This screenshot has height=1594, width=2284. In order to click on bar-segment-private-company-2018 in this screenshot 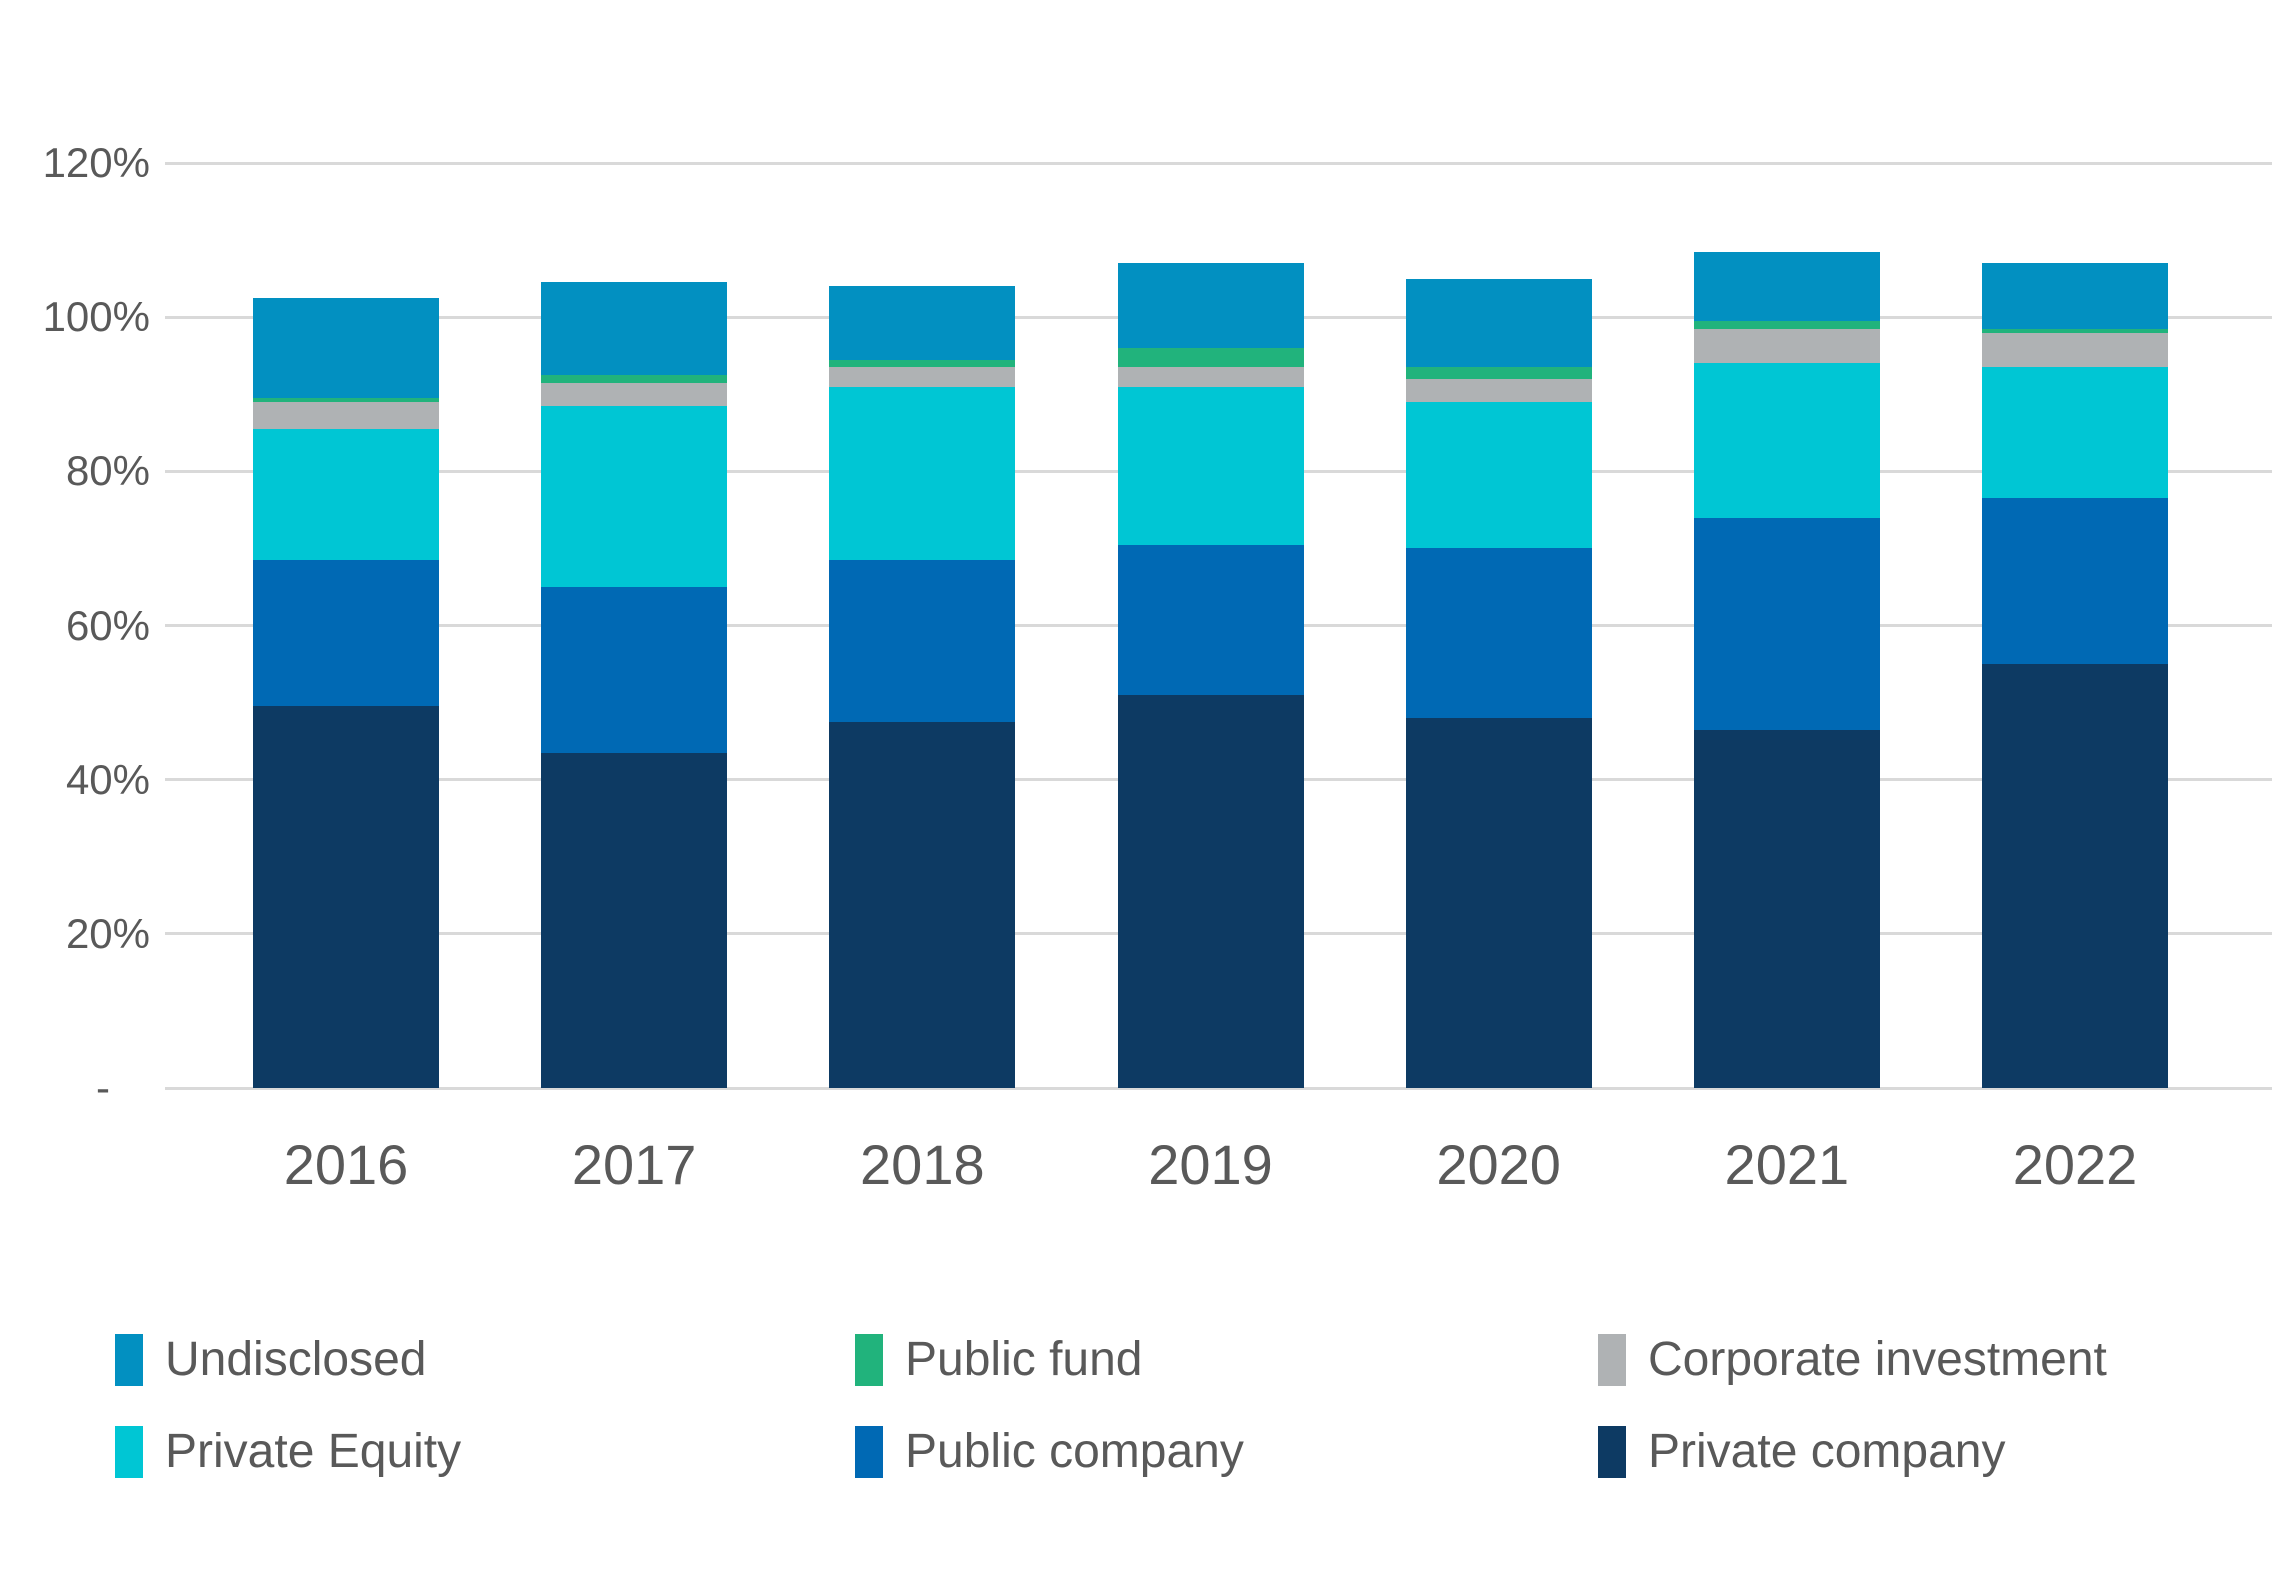, I will do `click(922, 904)`.